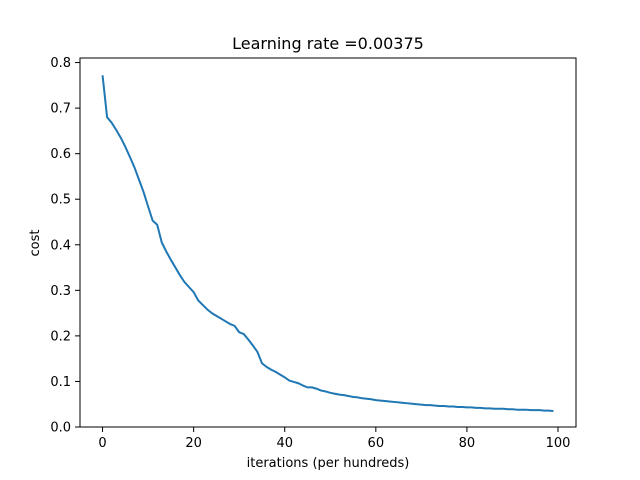 The height and width of the screenshot is (480, 640). What do you see at coordinates (467, 443) in the screenshot?
I see `x-tick-label: 80` at bounding box center [467, 443].